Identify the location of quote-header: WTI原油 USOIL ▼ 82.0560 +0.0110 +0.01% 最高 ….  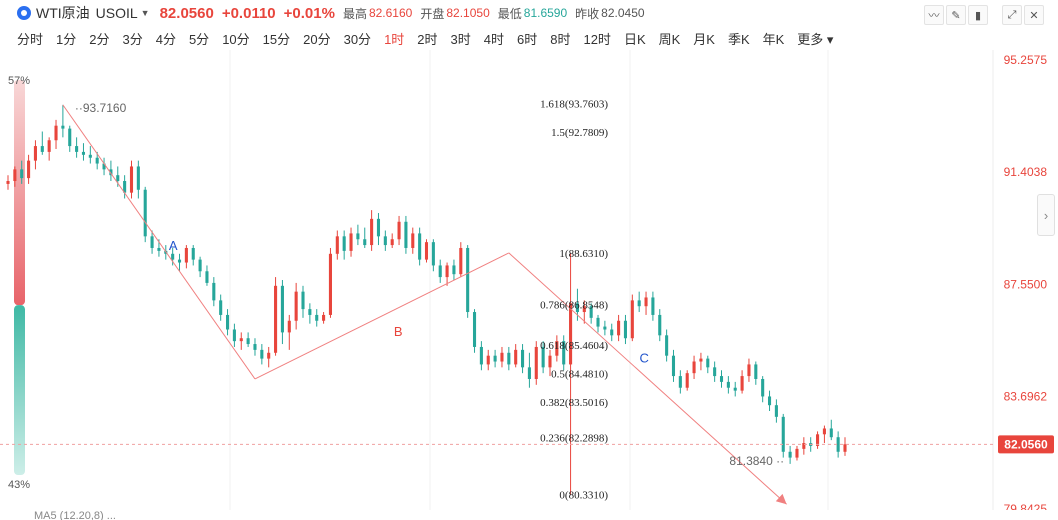
(529, 13).